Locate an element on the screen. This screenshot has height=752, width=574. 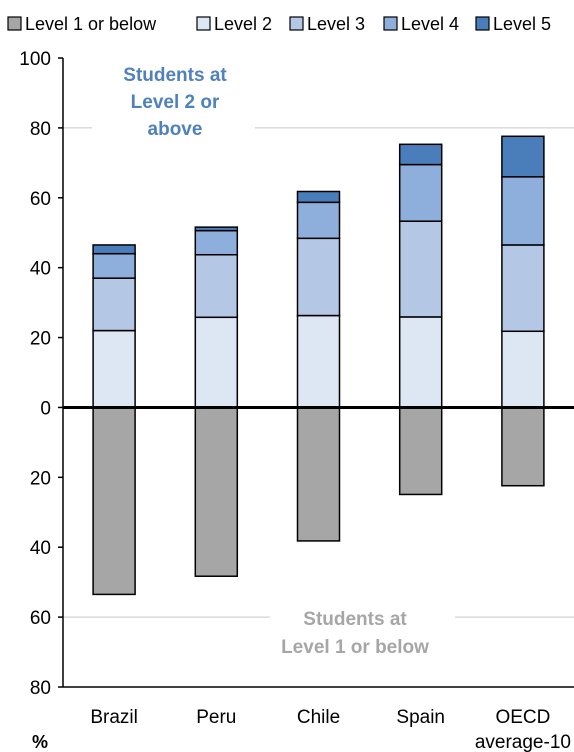
y-axis-label: % is located at coordinates (40, 742).